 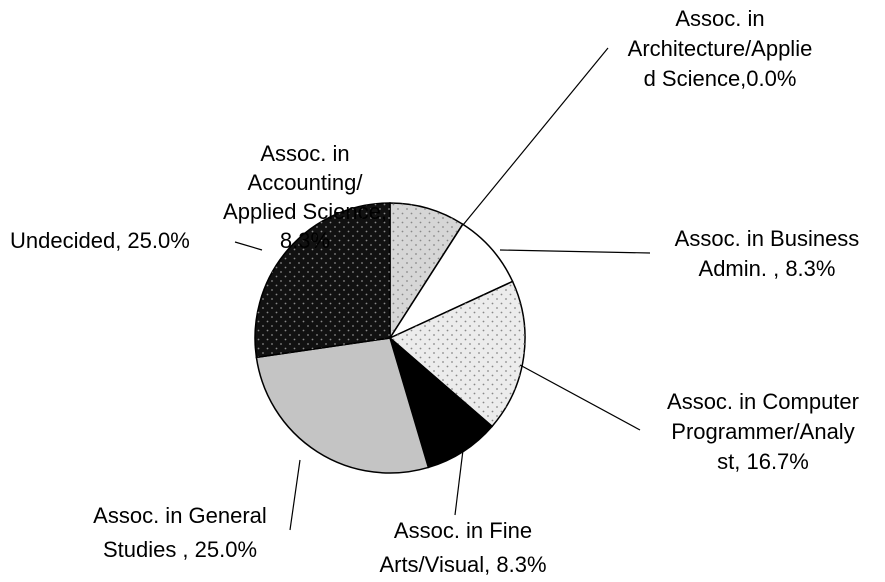 What do you see at coordinates (720, 78) in the screenshot?
I see `slice-label: d Science,0.0%` at bounding box center [720, 78].